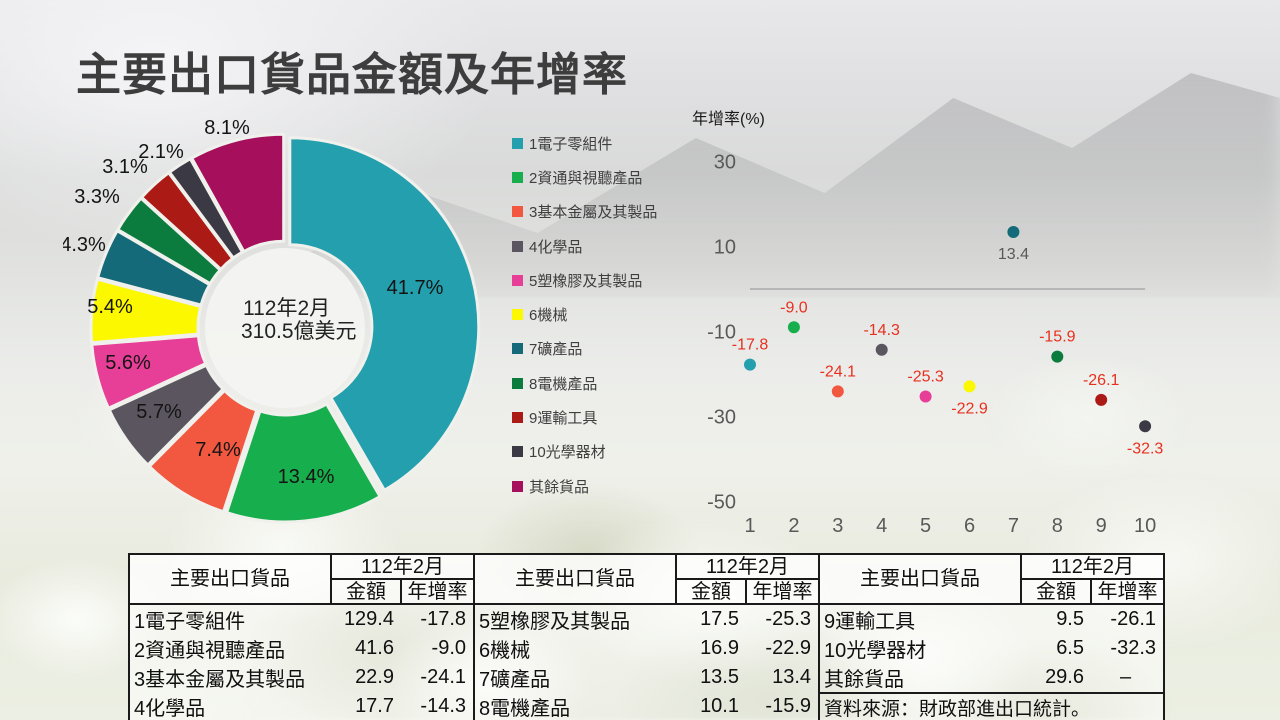 The image size is (1280, 720). Describe the element at coordinates (159, 412) in the screenshot. I see `donut-percent-label: 5.7%` at that location.